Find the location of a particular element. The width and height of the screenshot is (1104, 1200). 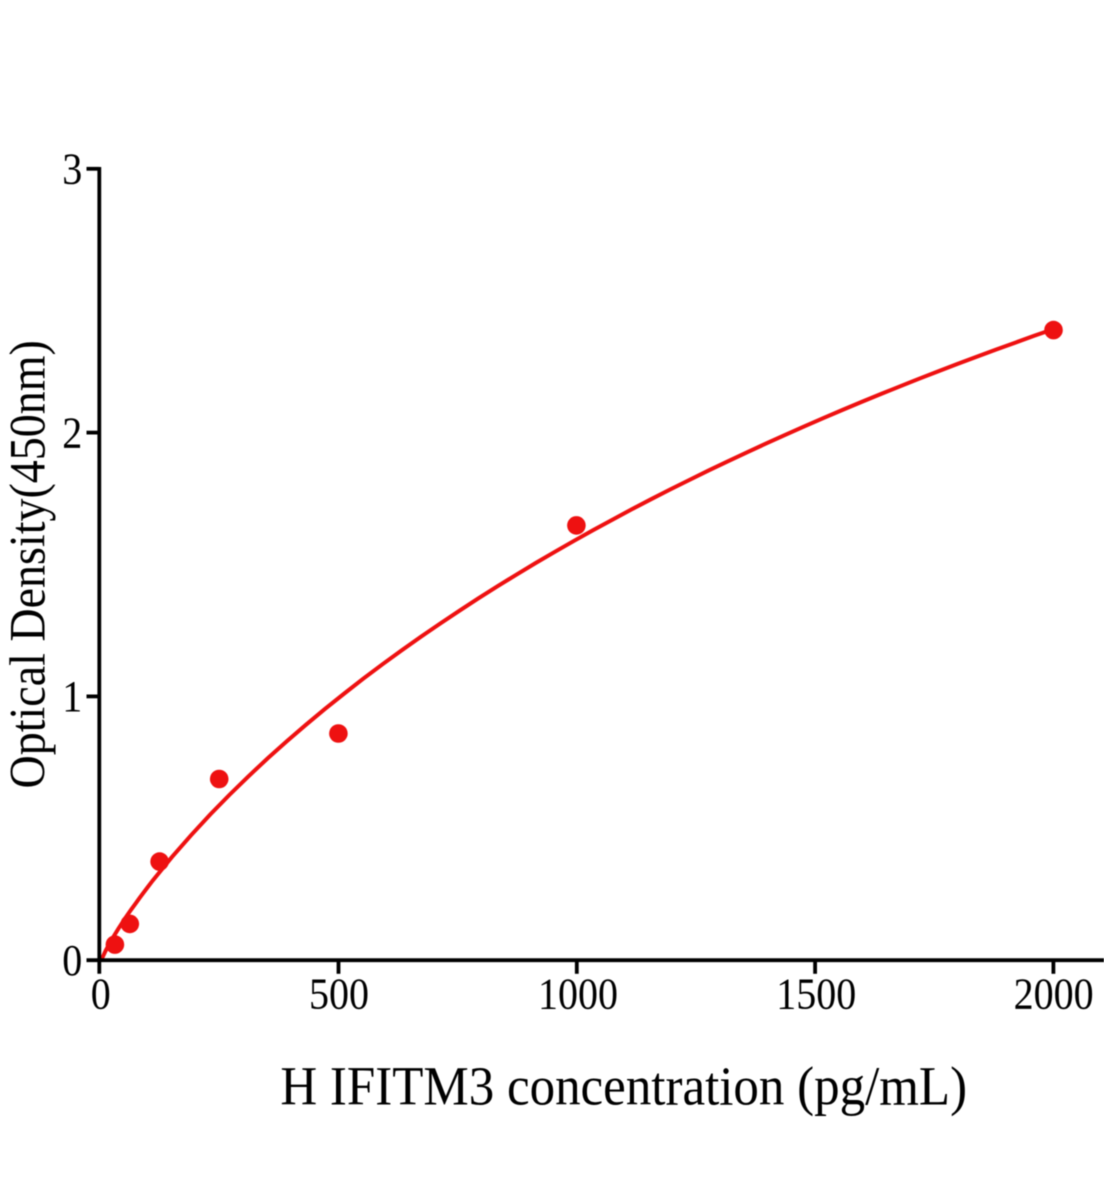

svg-text: 2000 is located at coordinates (1054, 994).